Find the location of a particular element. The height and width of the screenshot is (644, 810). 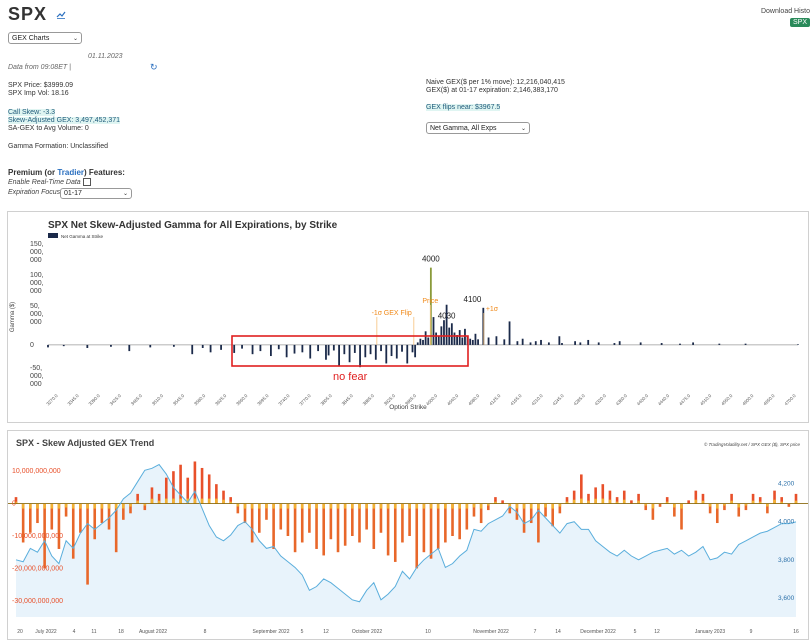

x-tick-label: 16 is located at coordinates (796, 632).